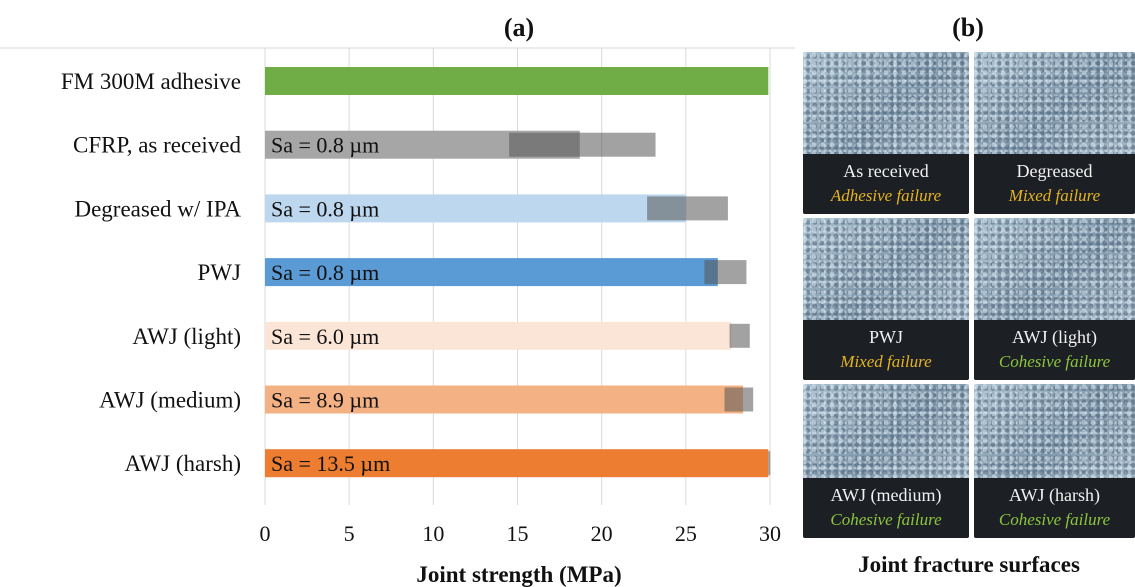 Image resolution: width=1135 pixels, height=587 pixels. Describe the element at coordinates (220, 272) in the screenshot. I see `category-label: PWJ` at that location.